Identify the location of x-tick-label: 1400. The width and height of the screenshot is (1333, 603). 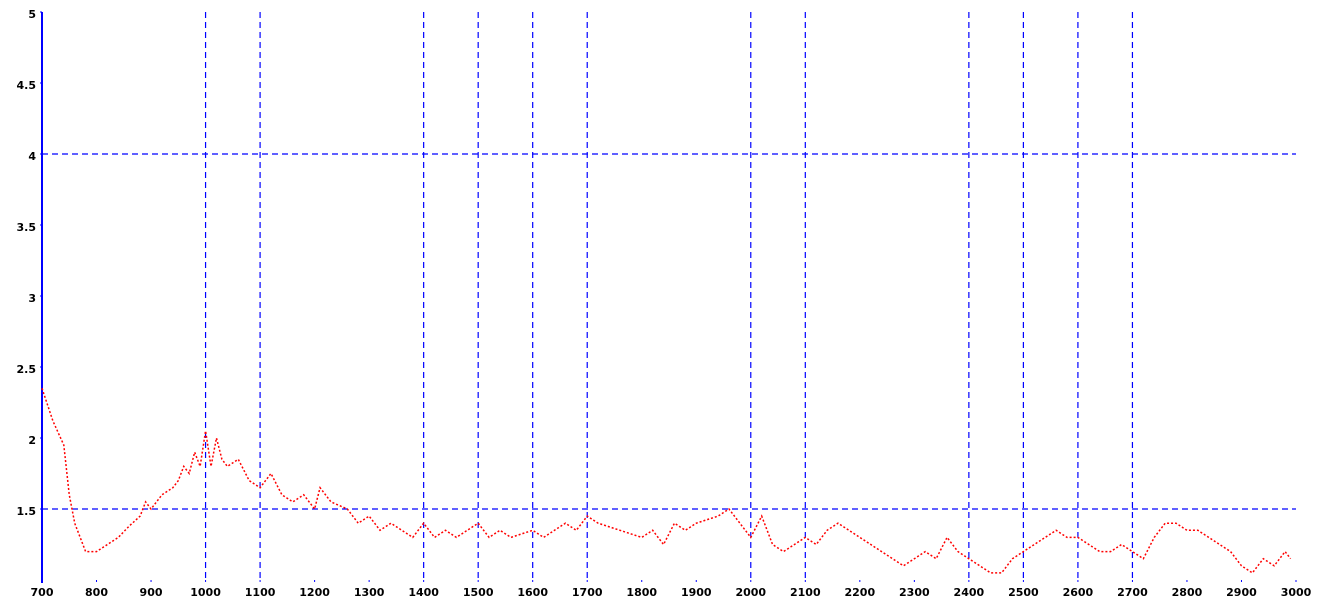
(423, 592).